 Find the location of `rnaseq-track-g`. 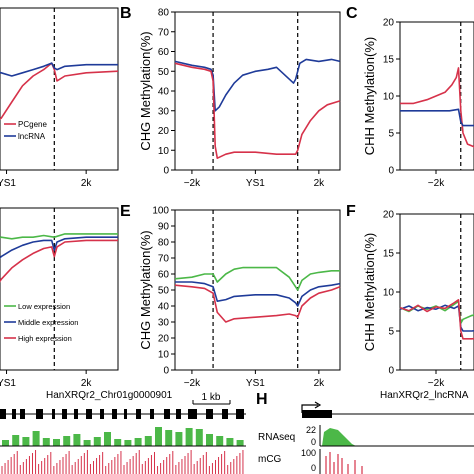

rnaseq-track-g is located at coordinates (123, 437).